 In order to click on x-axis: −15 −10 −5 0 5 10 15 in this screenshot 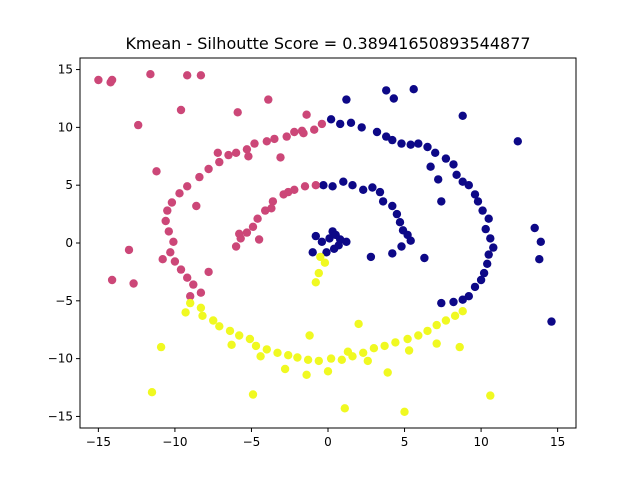, I will do `click(325, 438)`.